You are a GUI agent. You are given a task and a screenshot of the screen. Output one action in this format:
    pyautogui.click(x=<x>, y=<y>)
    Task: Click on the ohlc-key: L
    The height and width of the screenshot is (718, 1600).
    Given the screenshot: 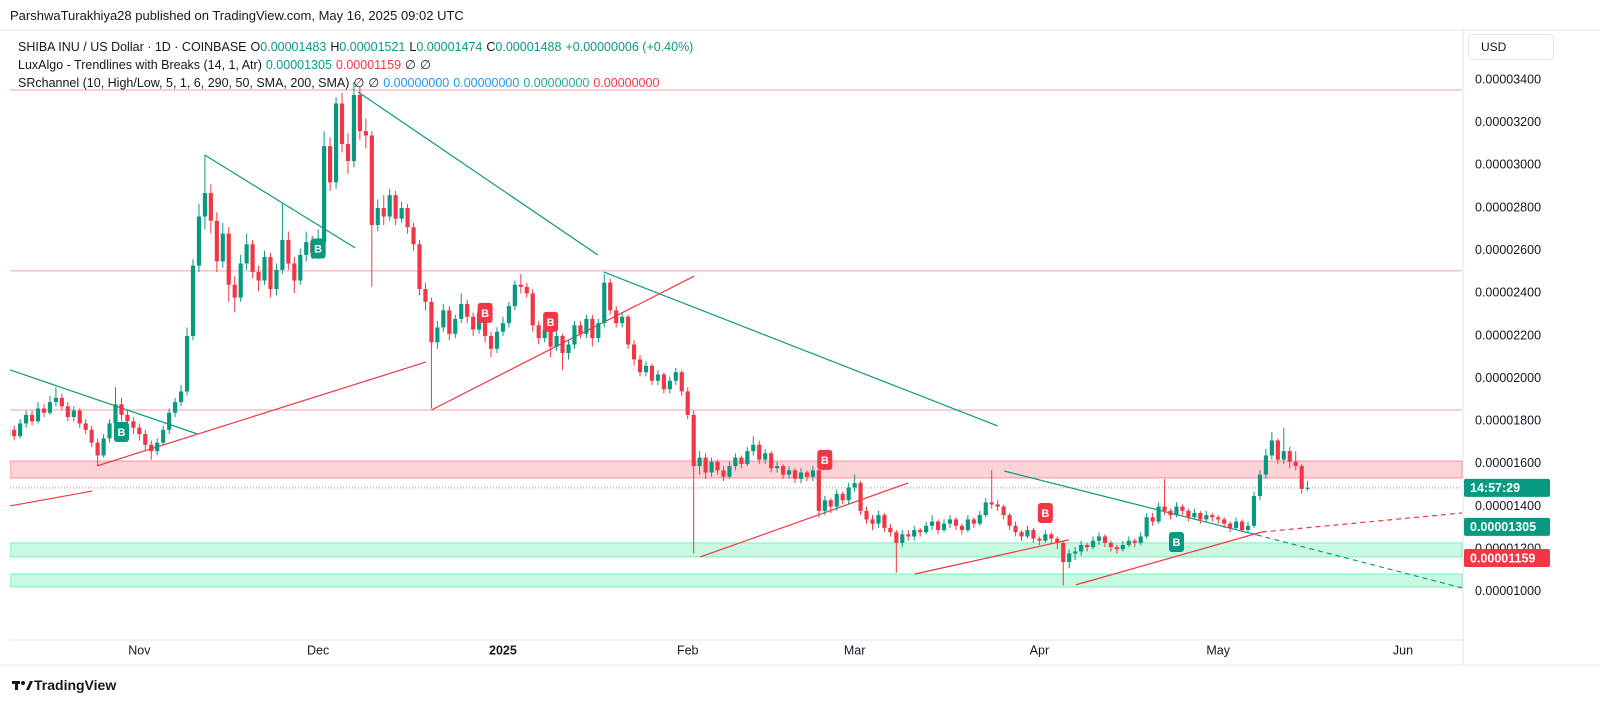 What is the action you would take?
    pyautogui.click(x=413, y=47)
    